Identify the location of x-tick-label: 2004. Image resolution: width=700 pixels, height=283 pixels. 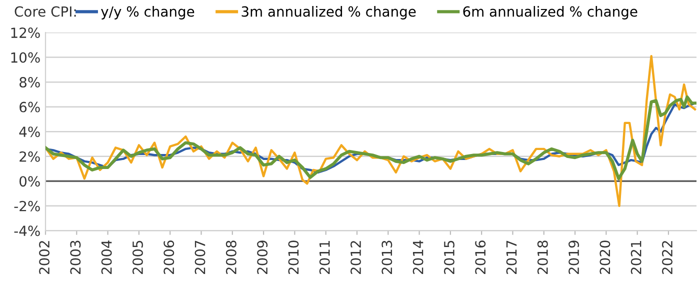
(106, 257).